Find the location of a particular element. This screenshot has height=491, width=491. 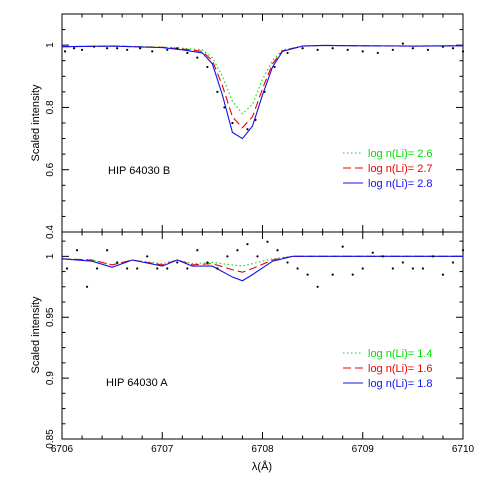

legend-label: log n(Li)= 2.7 is located at coordinates (400, 169).